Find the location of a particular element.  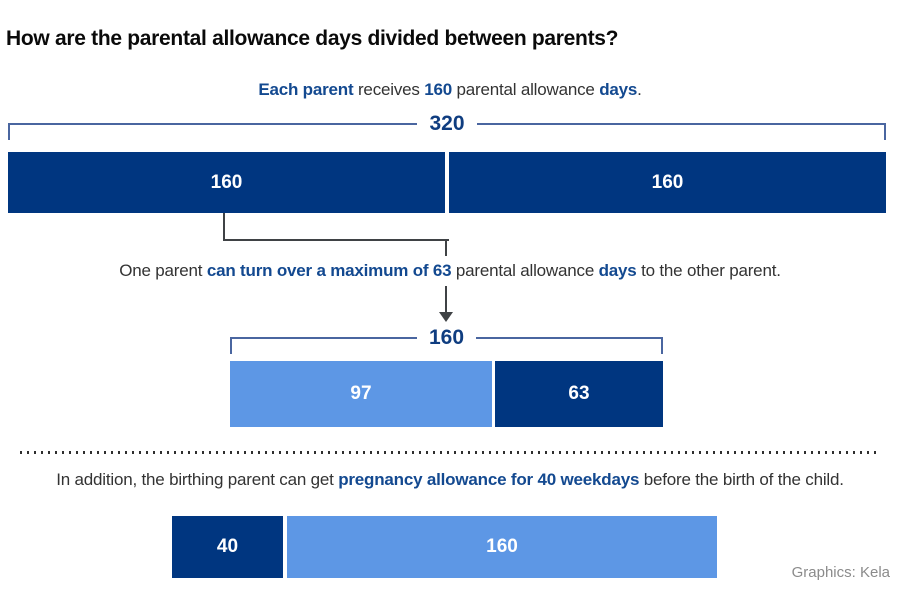

down-arrow-icon is located at coordinates (446, 317).